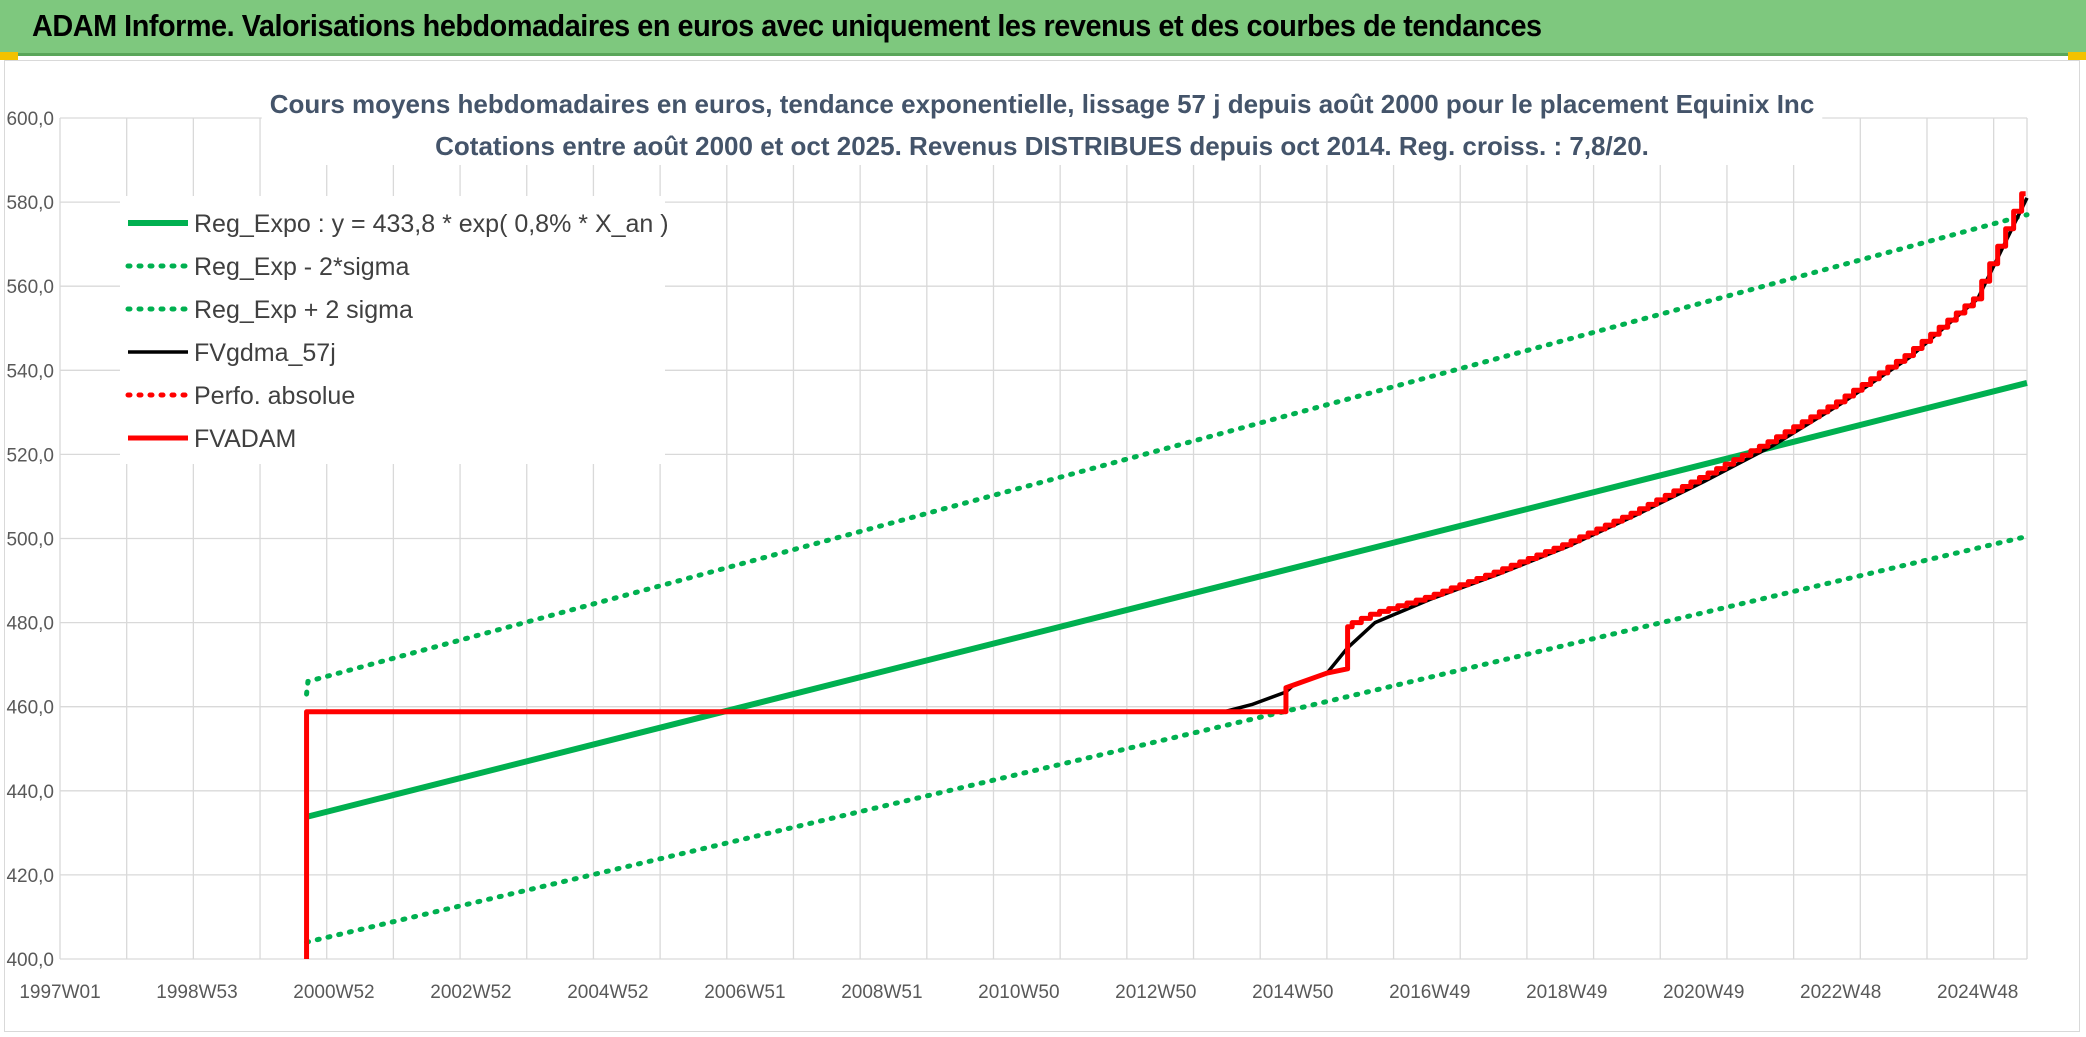 Image resolution: width=2086 pixels, height=1037 pixels. What do you see at coordinates (470, 992) in the screenshot?
I see `x-tick-label: 2002W52` at bounding box center [470, 992].